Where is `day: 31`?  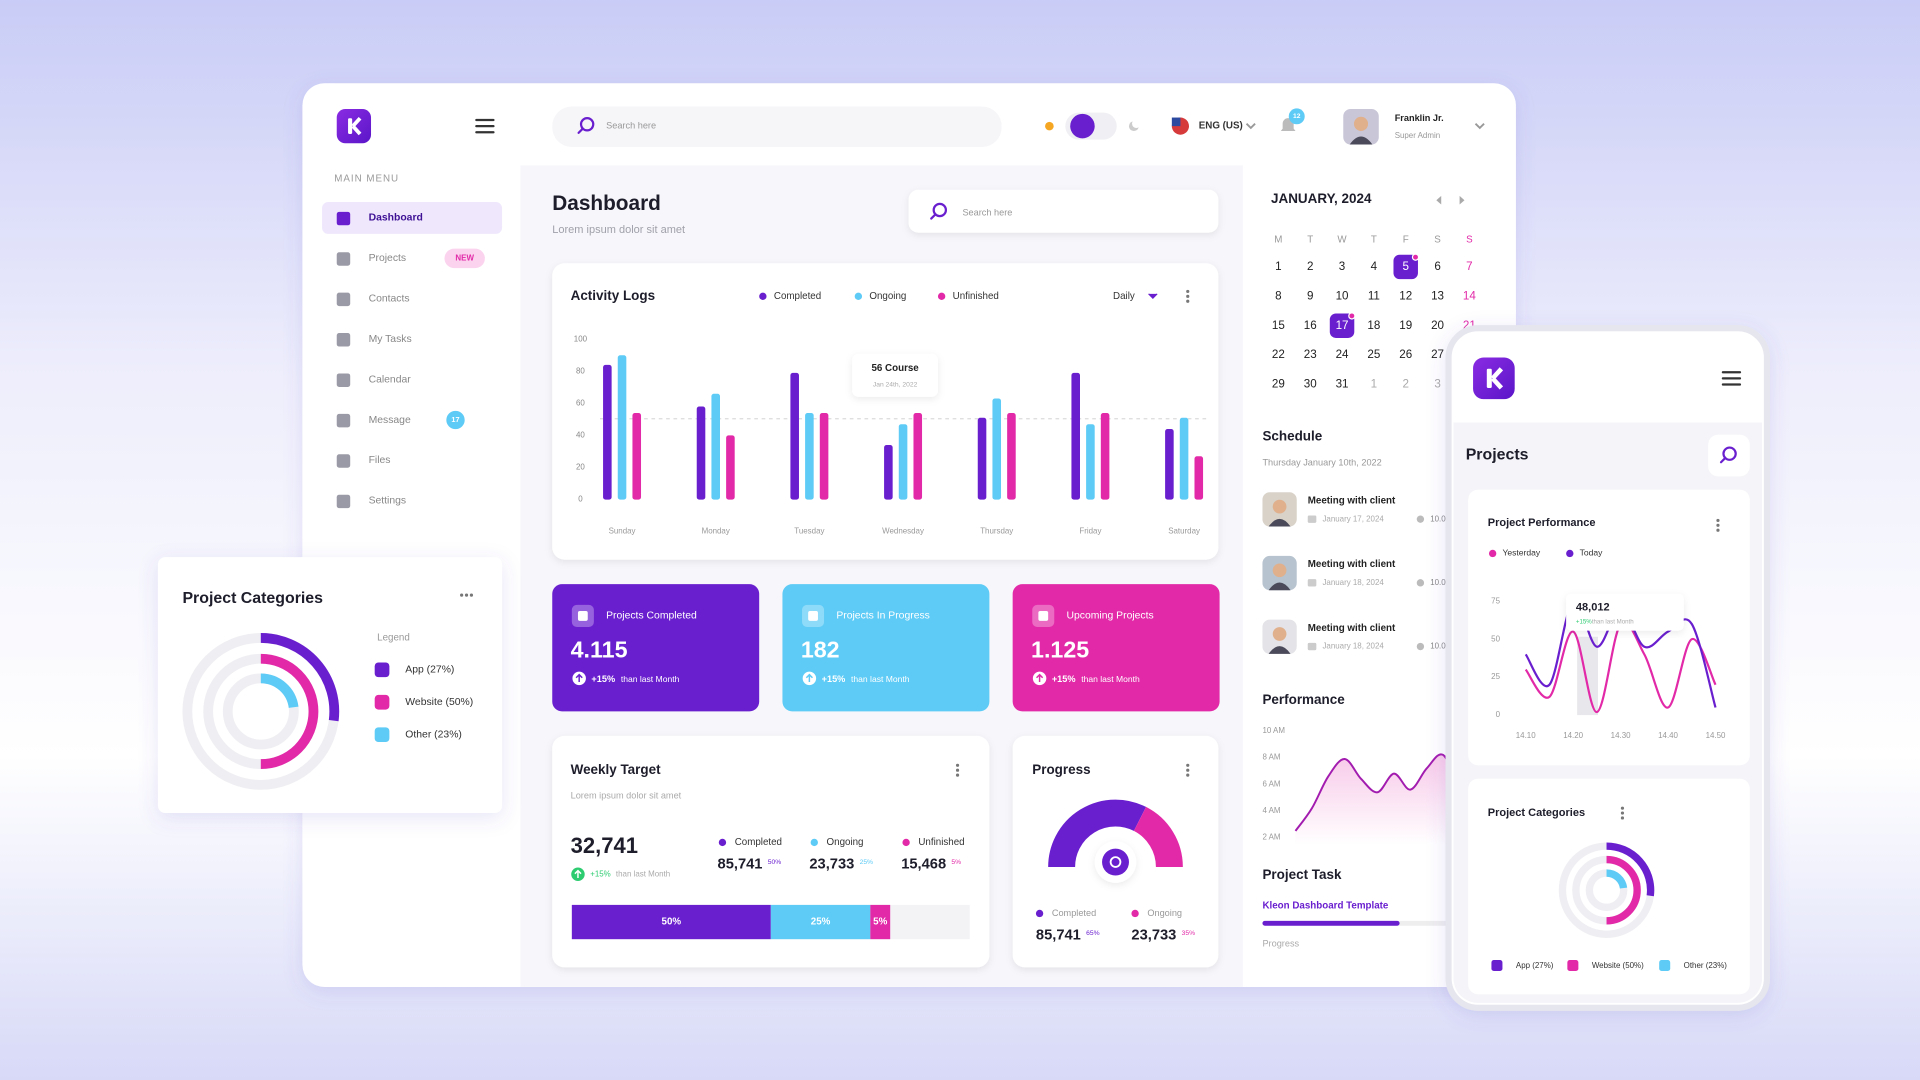
day: 31 is located at coordinates (1342, 384).